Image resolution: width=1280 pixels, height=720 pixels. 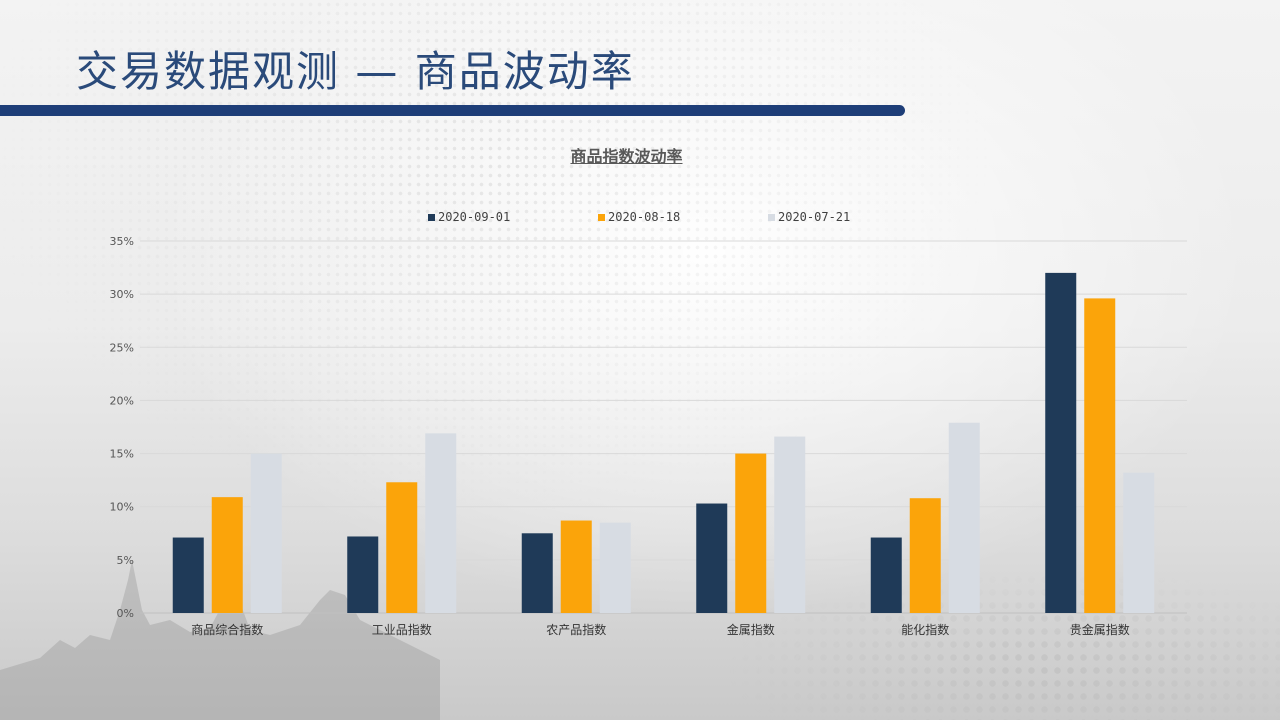 What do you see at coordinates (220, 640) in the screenshot?
I see `city-skyline-silhouette` at bounding box center [220, 640].